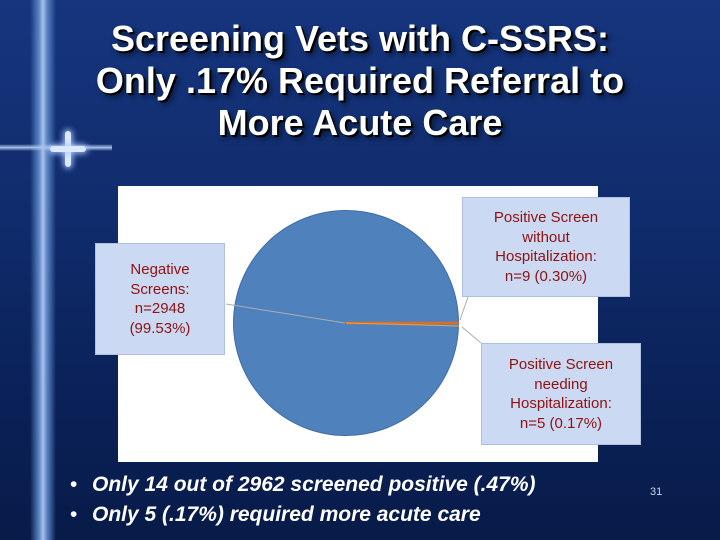  What do you see at coordinates (471, 335) in the screenshot?
I see `leader-line-hosp` at bounding box center [471, 335].